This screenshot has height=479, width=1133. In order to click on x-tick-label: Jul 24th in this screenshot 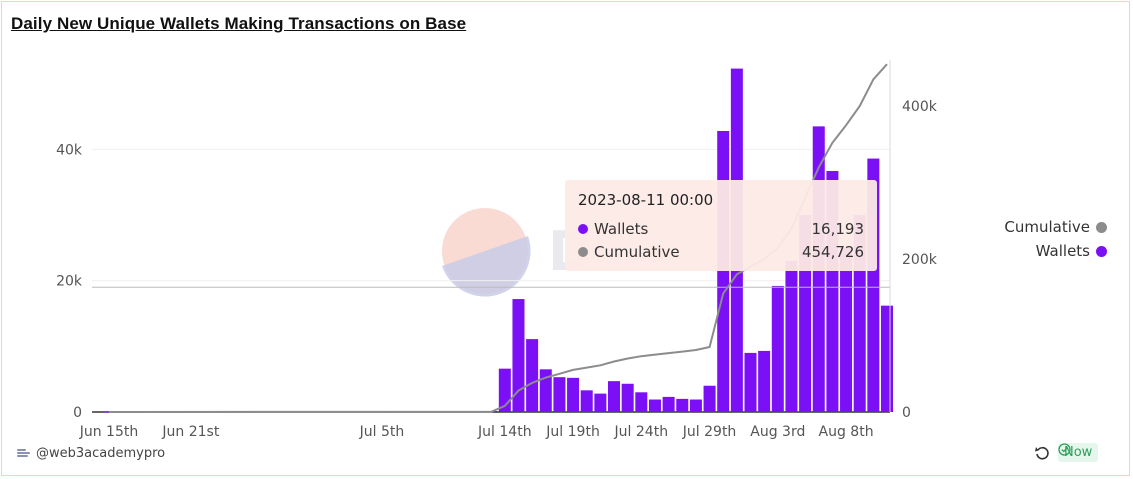, I will do `click(641, 432)`.